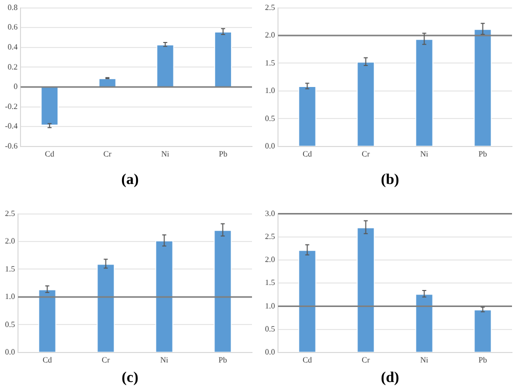 Image resolution: width=520 pixels, height=392 pixels. Describe the element at coordinates (13, 7) in the screenshot. I see `y-tick-label: 0.8` at that location.